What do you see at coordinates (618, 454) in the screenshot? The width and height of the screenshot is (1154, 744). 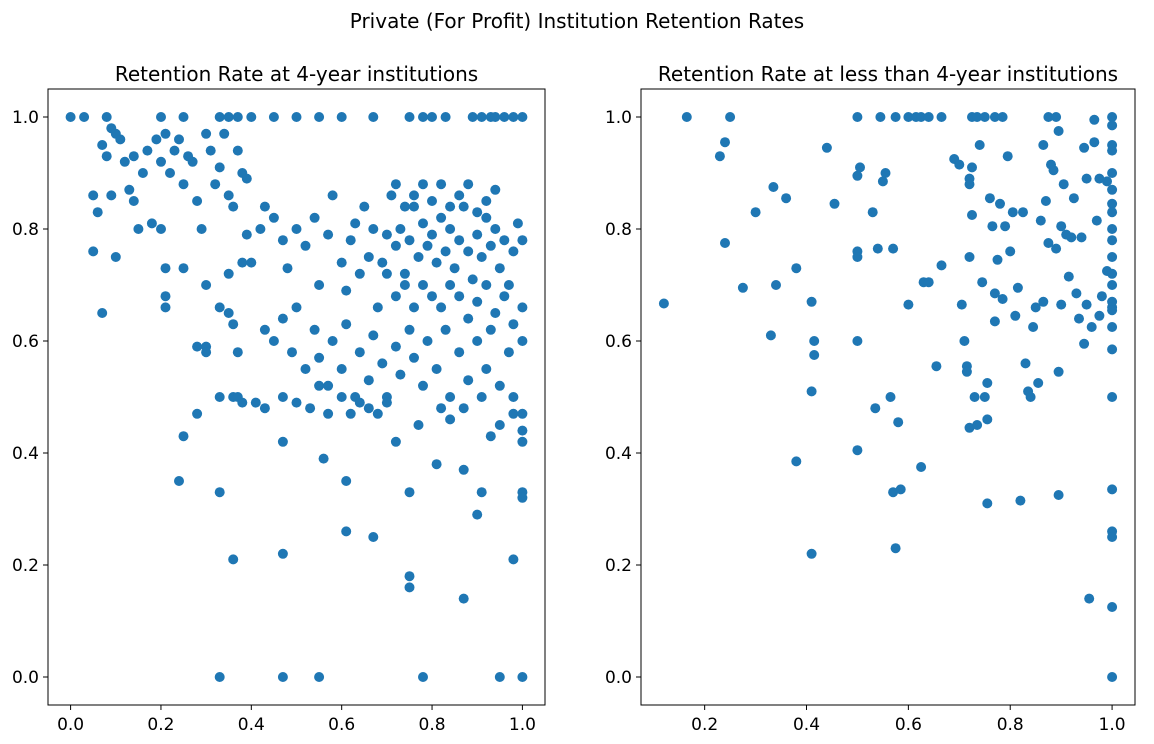 I see `y-tick-label: 0.4` at bounding box center [618, 454].